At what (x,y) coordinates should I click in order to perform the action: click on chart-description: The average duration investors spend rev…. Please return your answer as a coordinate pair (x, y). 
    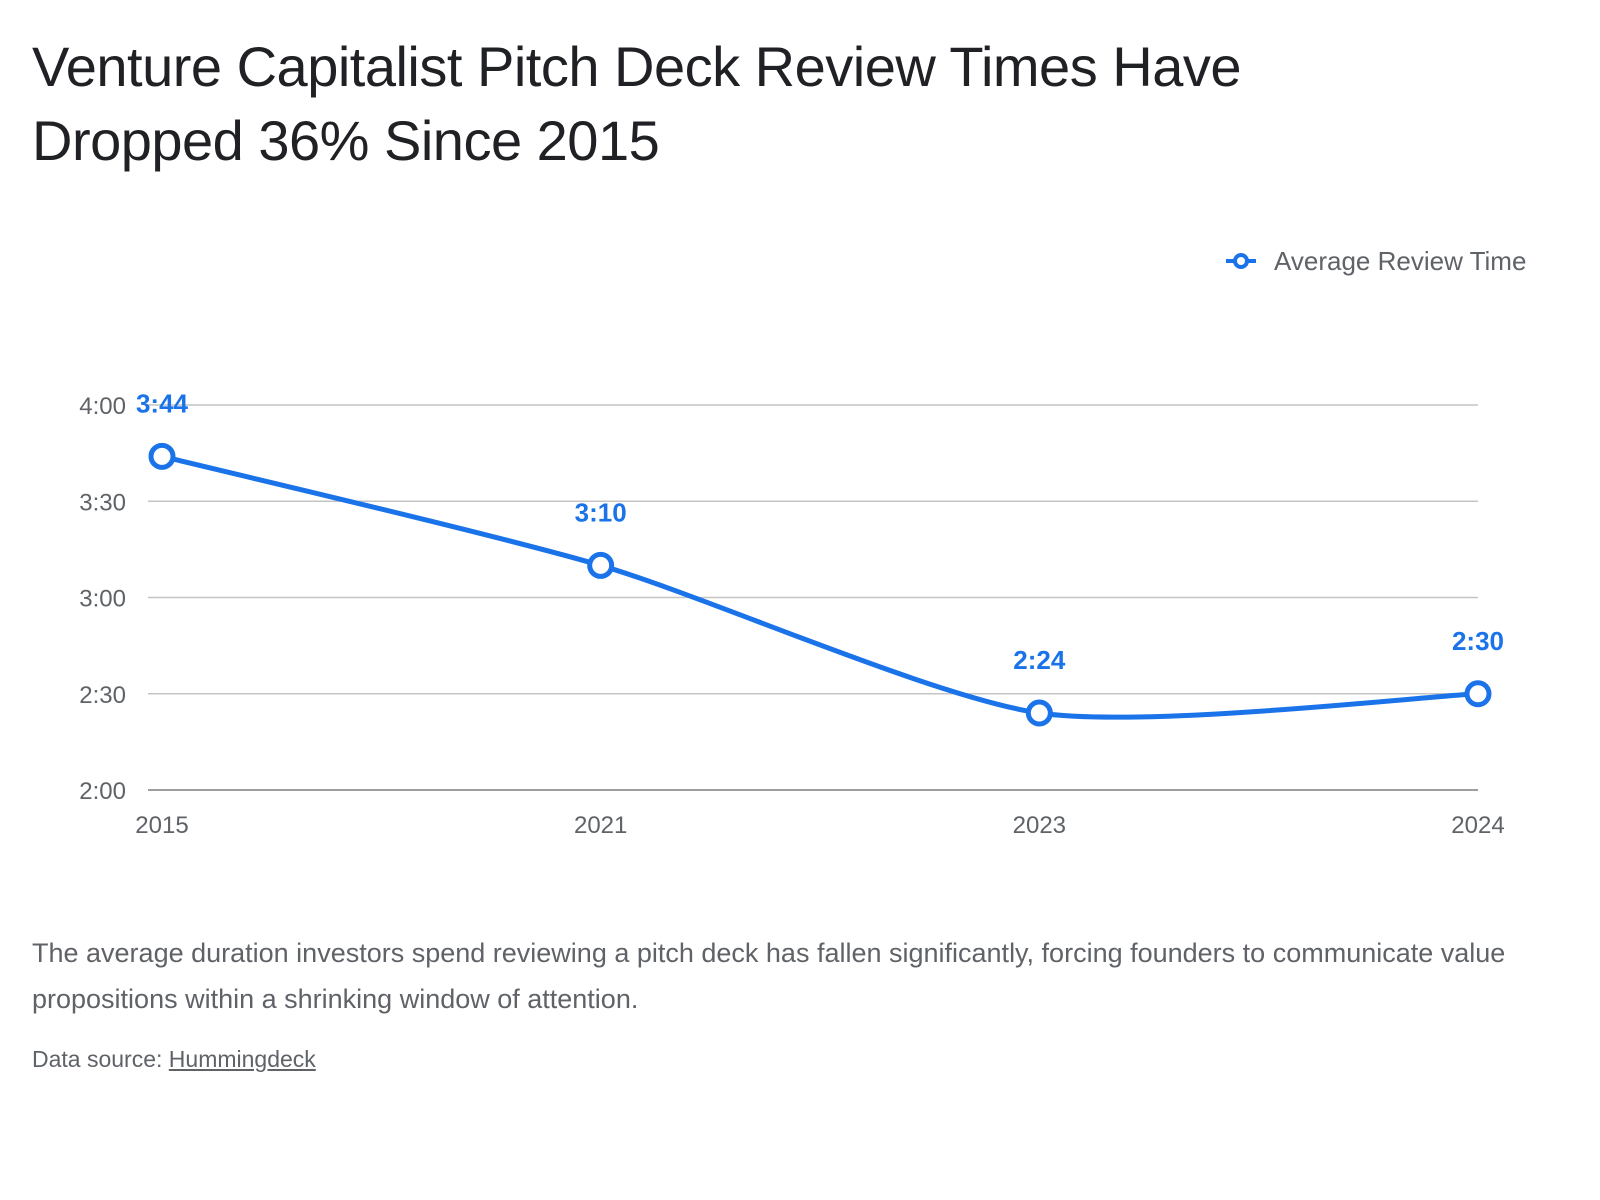
    Looking at the image, I should click on (769, 976).